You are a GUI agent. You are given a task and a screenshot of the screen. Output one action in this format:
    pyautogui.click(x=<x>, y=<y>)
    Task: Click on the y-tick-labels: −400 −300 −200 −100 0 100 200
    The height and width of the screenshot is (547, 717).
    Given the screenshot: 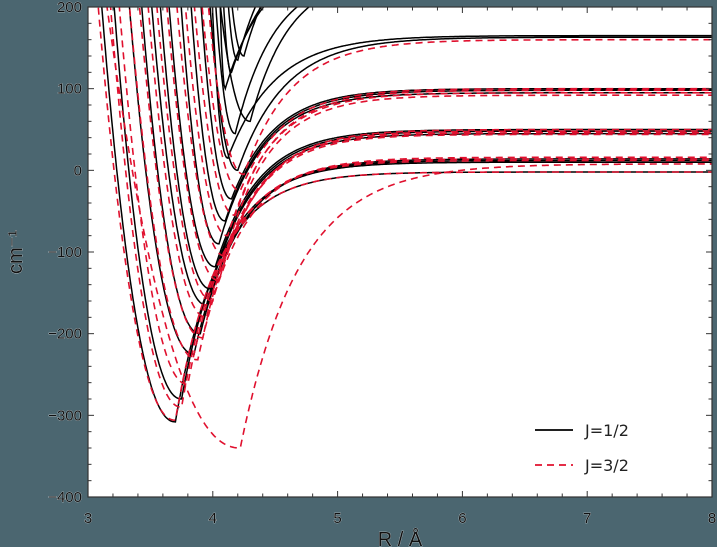 What is the action you would take?
    pyautogui.click(x=65, y=253)
    